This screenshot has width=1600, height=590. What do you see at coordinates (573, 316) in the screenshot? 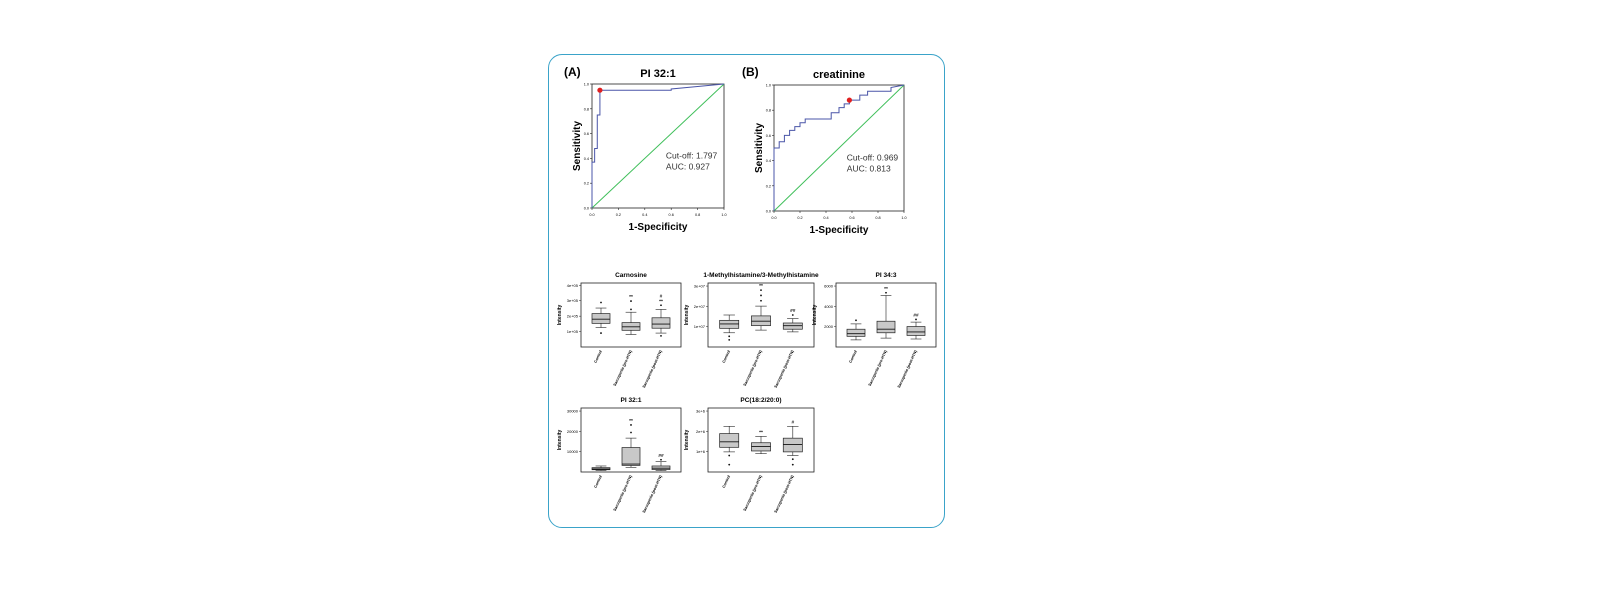
I see `y-tick-label: 2e+05` at bounding box center [573, 316].